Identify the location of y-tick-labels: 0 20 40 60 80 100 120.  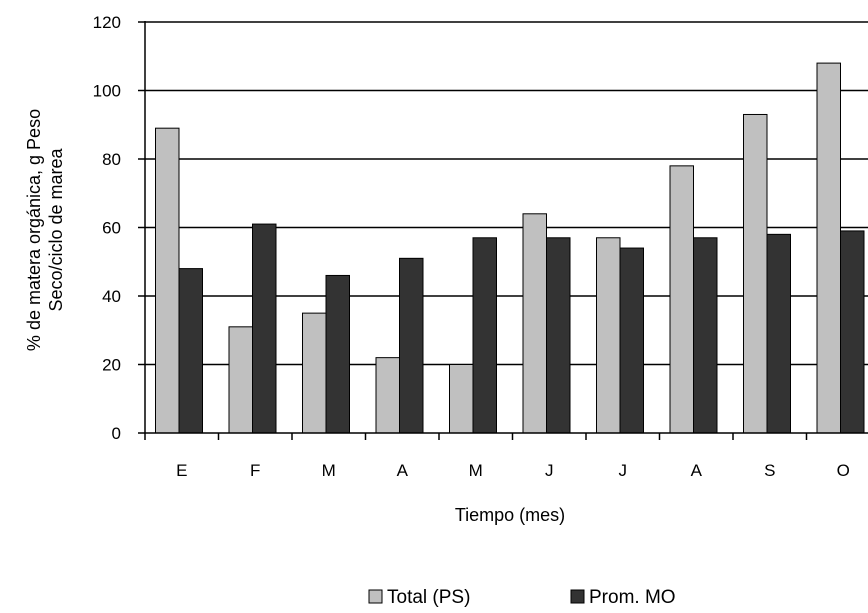
(107, 228).